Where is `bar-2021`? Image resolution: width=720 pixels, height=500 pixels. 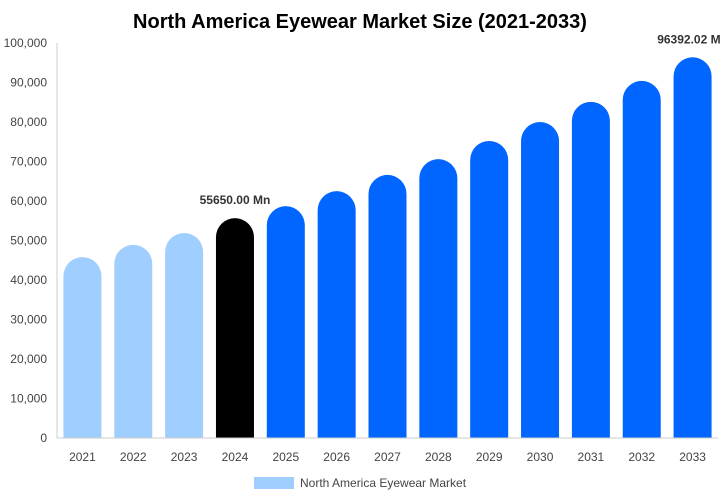 bar-2021 is located at coordinates (82, 347).